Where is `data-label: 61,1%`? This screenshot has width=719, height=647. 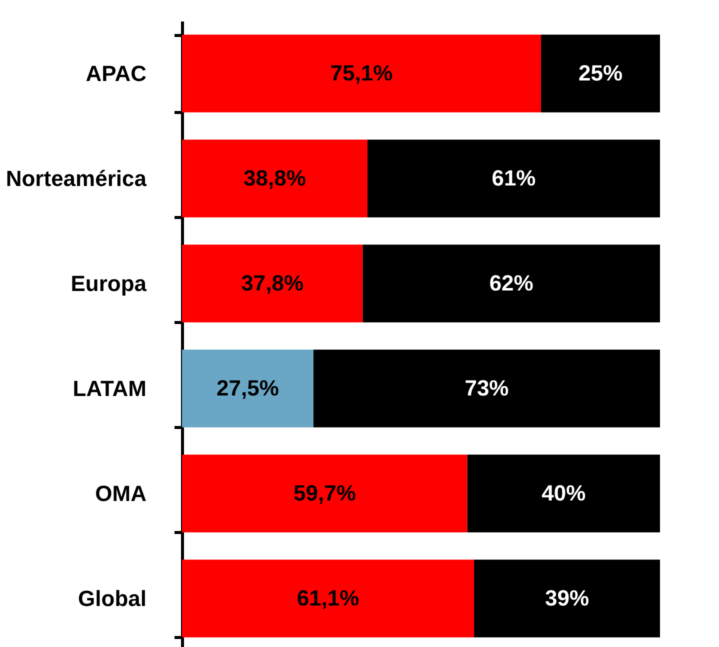 data-label: 61,1% is located at coordinates (328, 598).